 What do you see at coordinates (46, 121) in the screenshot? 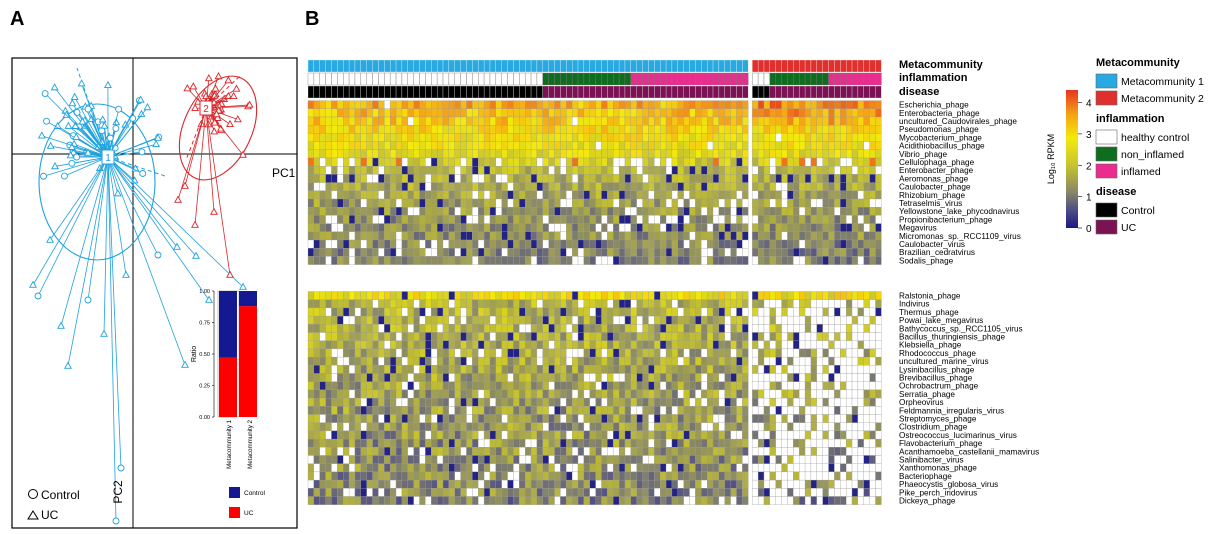
I see `control-point` at bounding box center [46, 121].